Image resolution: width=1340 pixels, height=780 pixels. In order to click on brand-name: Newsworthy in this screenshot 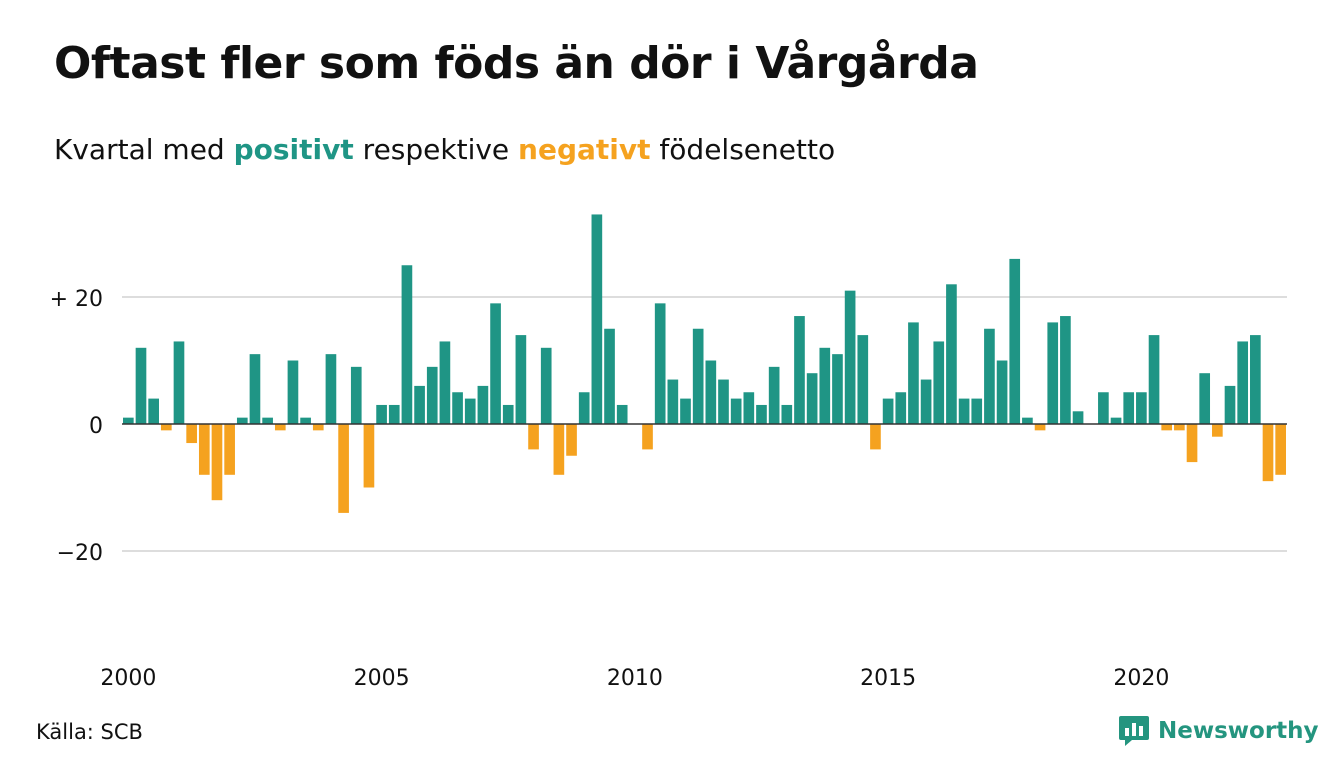, I will do `click(1238, 731)`.